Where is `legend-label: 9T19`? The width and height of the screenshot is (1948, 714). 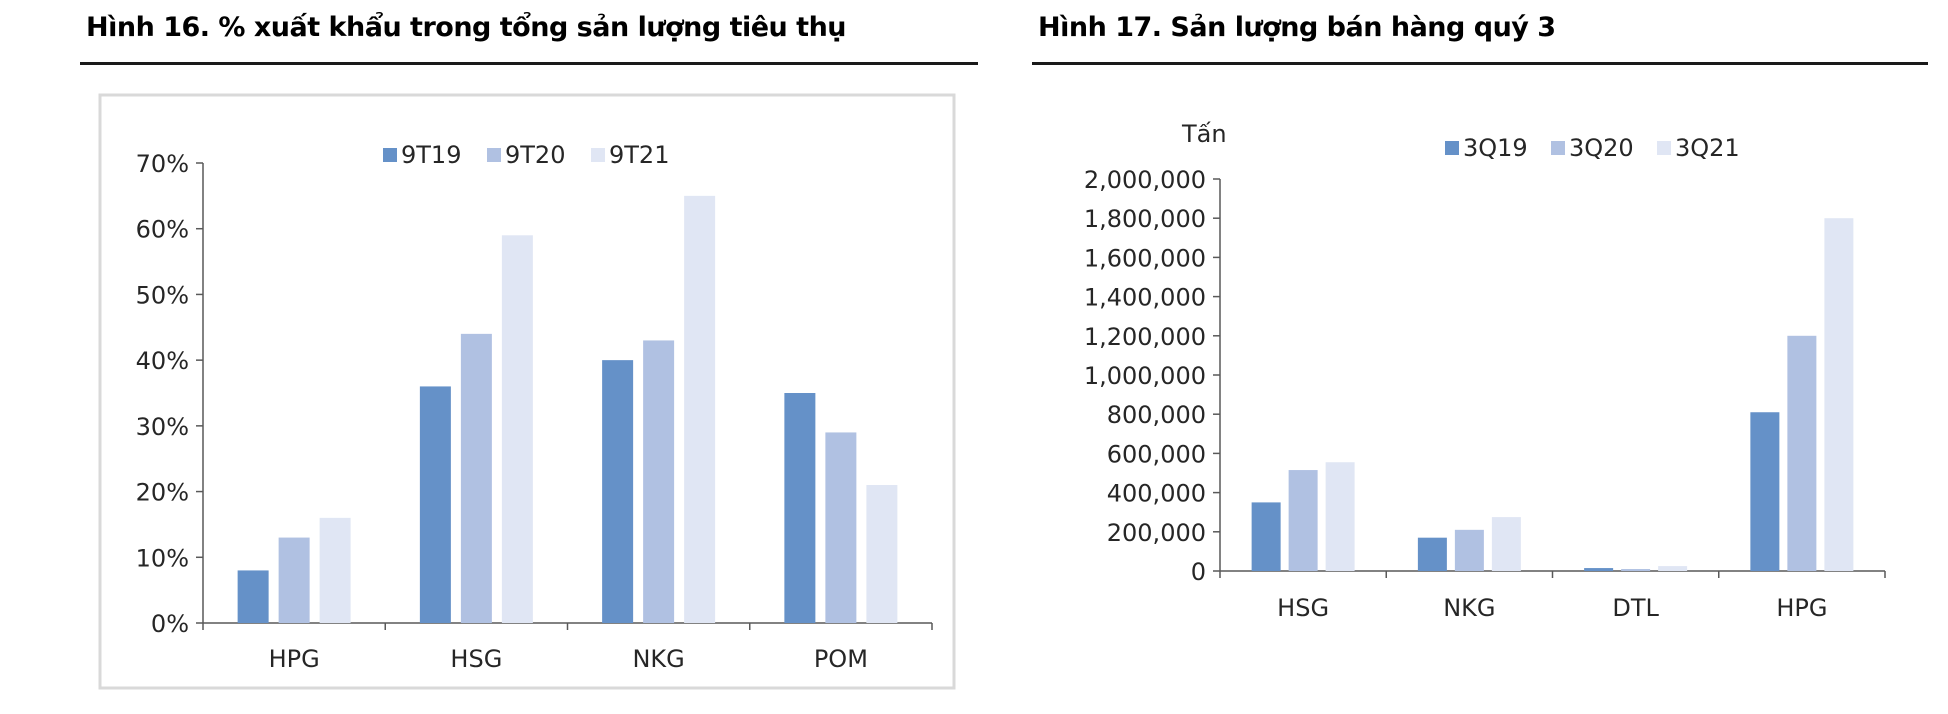 legend-label: 9T19 is located at coordinates (431, 155).